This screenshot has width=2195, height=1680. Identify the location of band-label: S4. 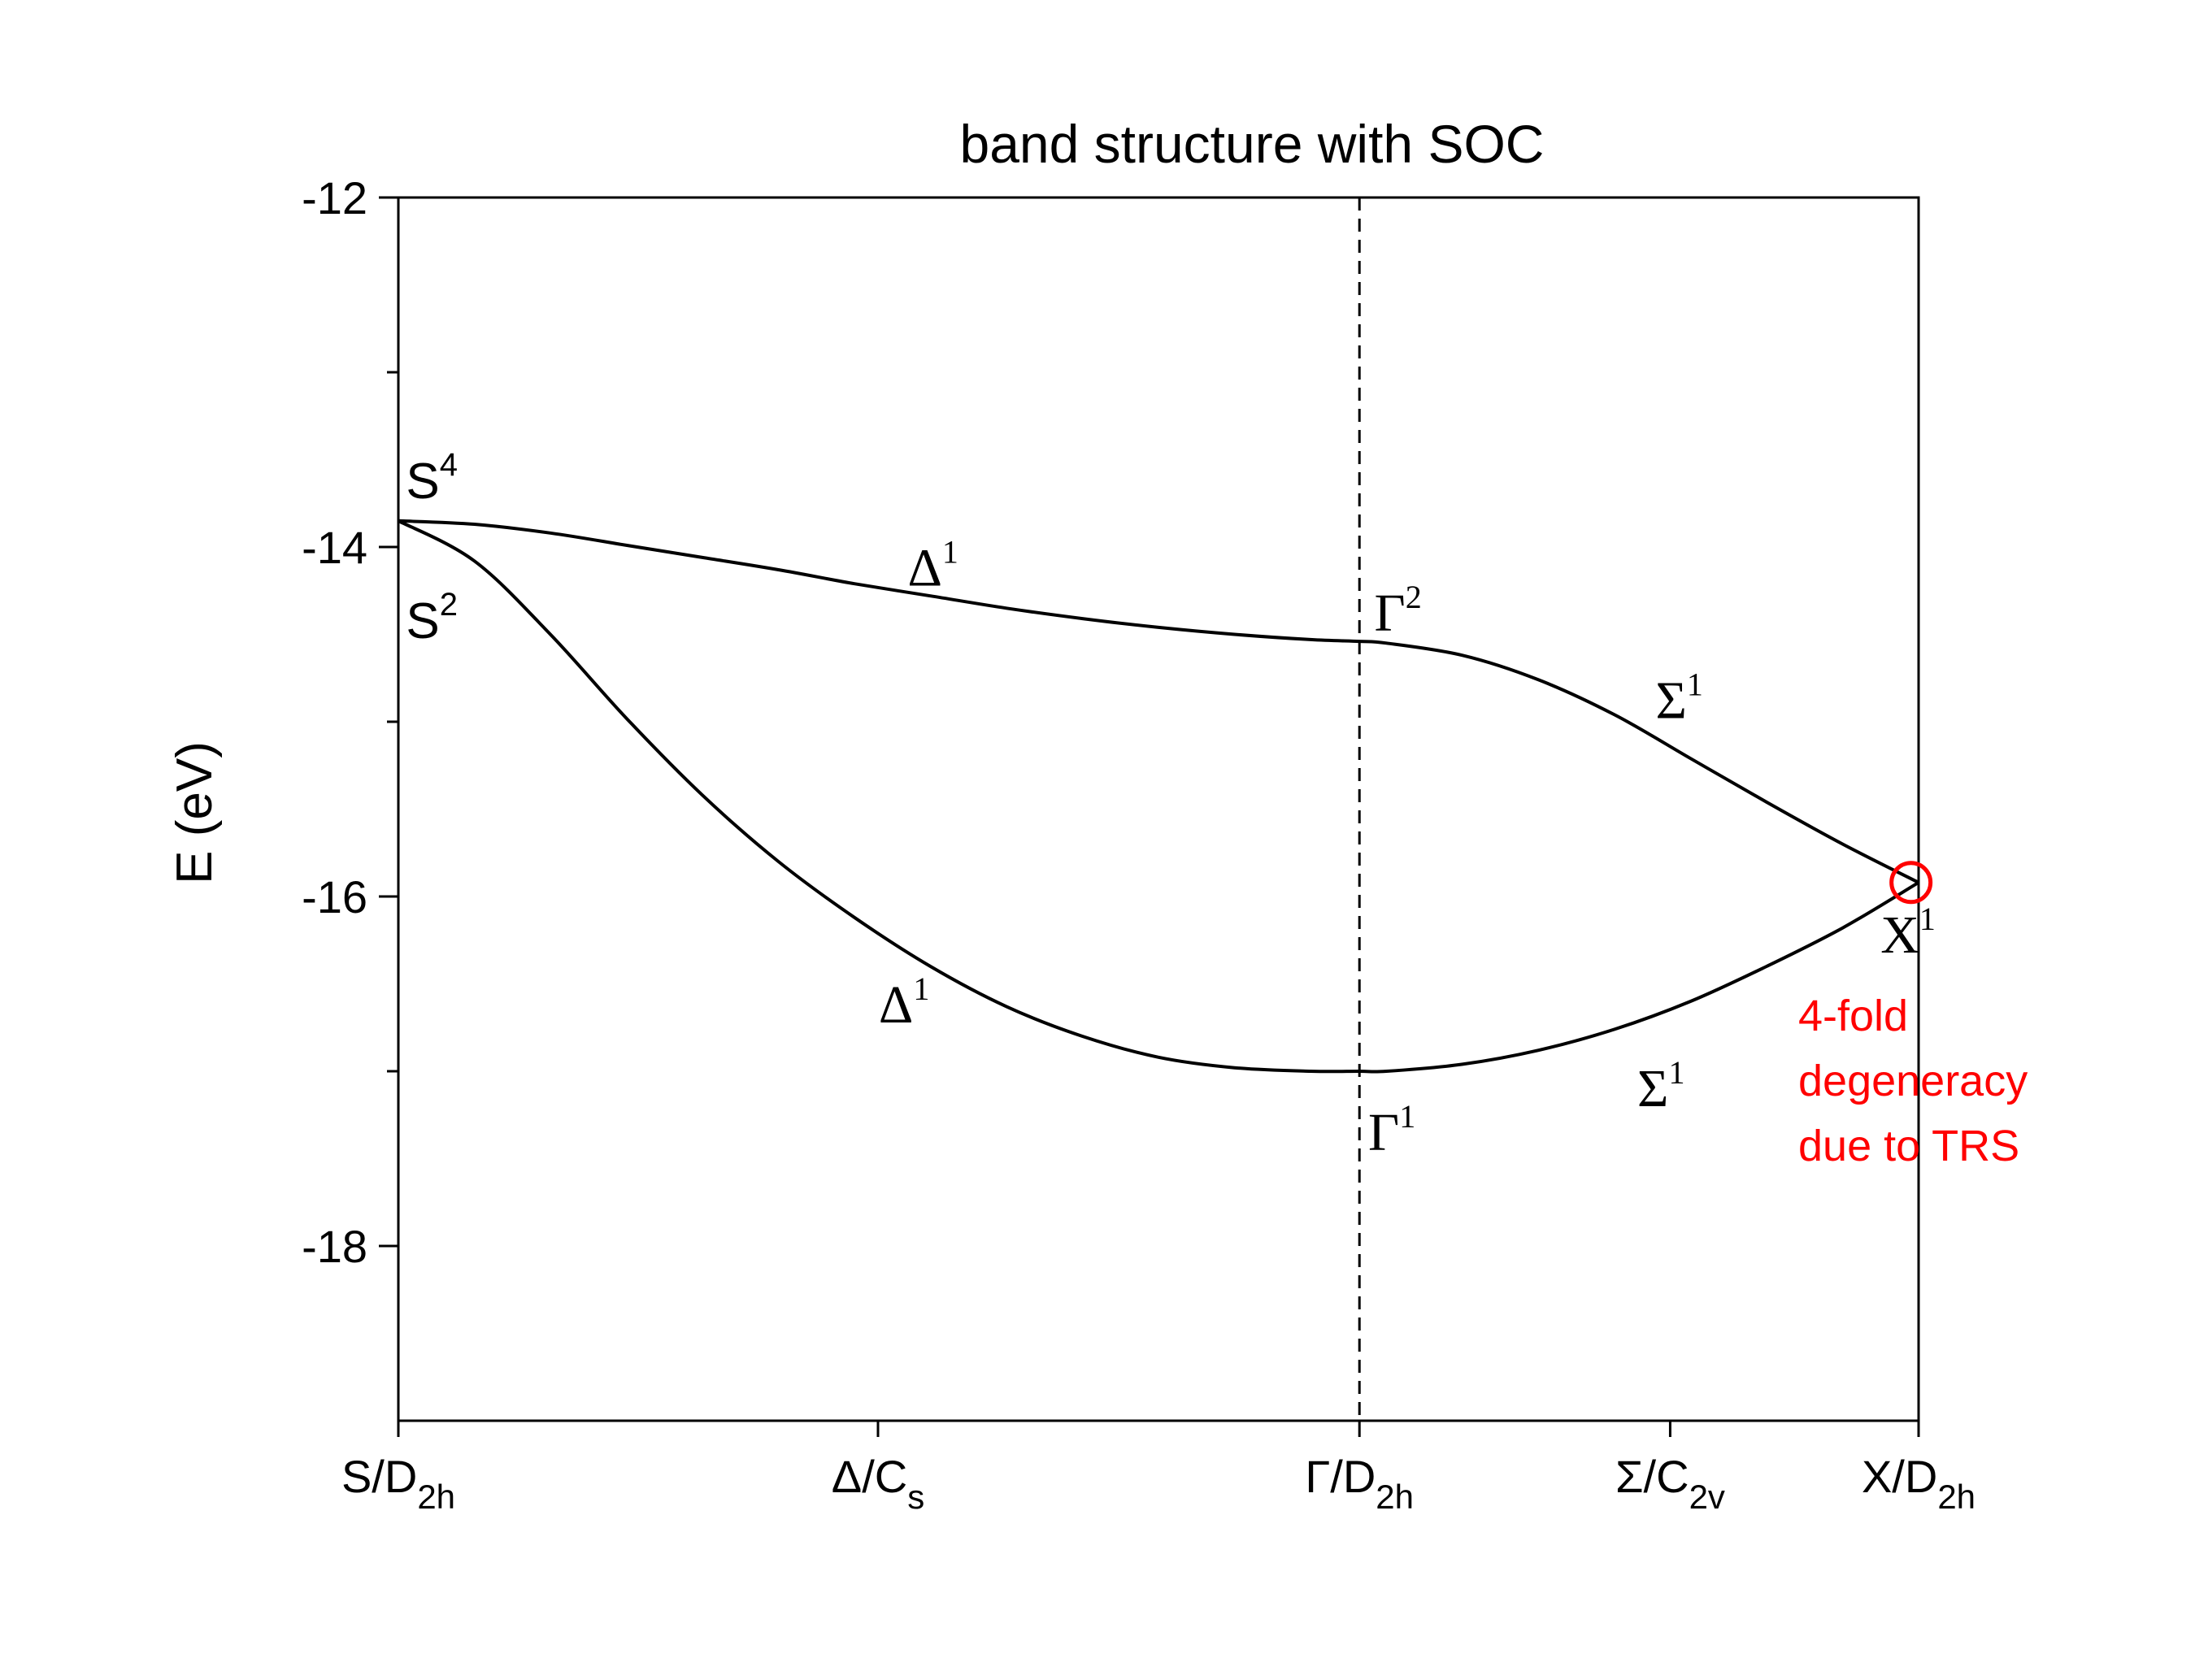
(432, 478).